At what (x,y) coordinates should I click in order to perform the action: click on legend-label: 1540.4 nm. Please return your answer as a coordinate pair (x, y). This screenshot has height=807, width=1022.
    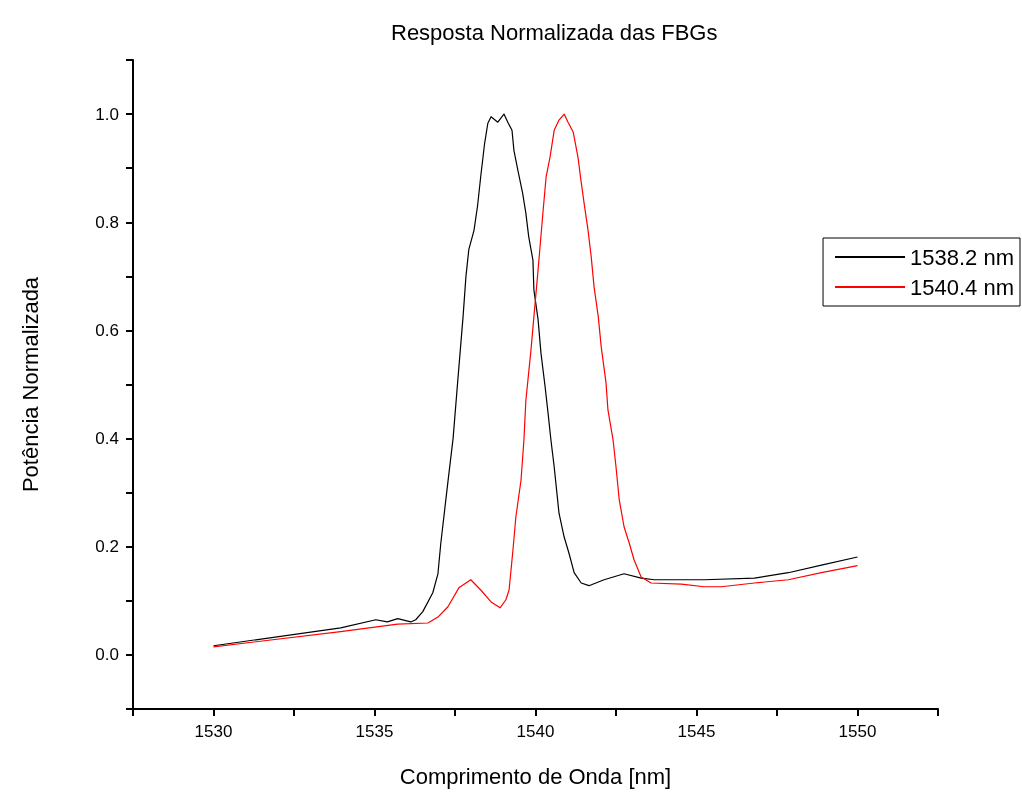
    Looking at the image, I should click on (962, 287).